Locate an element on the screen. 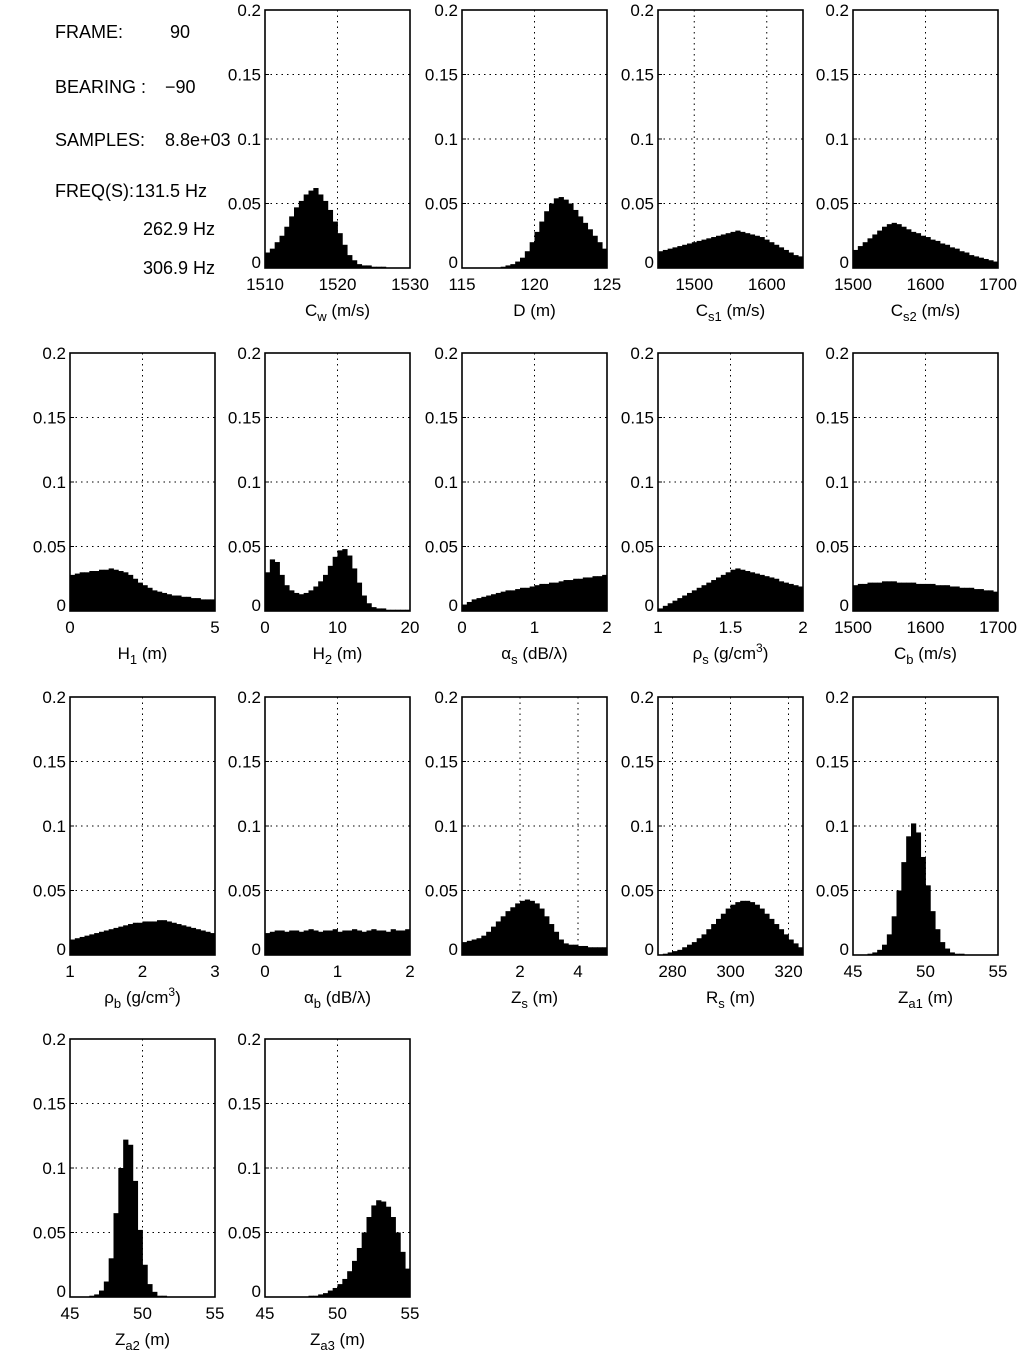 This screenshot has height=1359, width=1020. samples-label: SAMPLES: is located at coordinates (100, 140).